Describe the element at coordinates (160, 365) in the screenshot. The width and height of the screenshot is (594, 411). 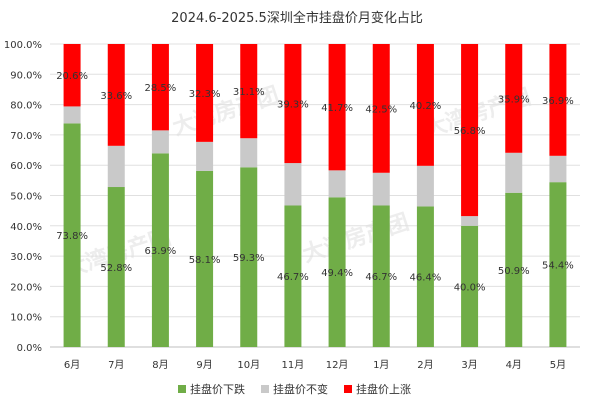
I see `x-tick-label: 8月` at that location.